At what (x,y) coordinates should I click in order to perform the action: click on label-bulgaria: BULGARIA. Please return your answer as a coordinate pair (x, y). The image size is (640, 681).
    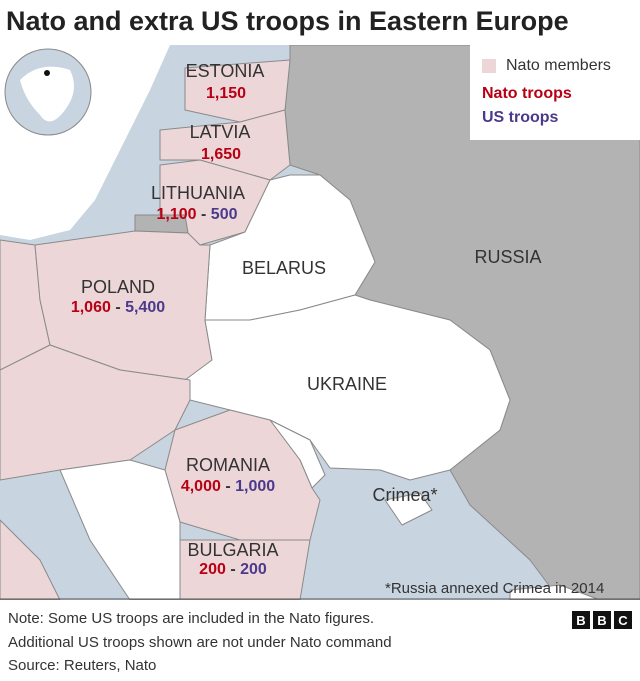
    Looking at the image, I should click on (233, 550).